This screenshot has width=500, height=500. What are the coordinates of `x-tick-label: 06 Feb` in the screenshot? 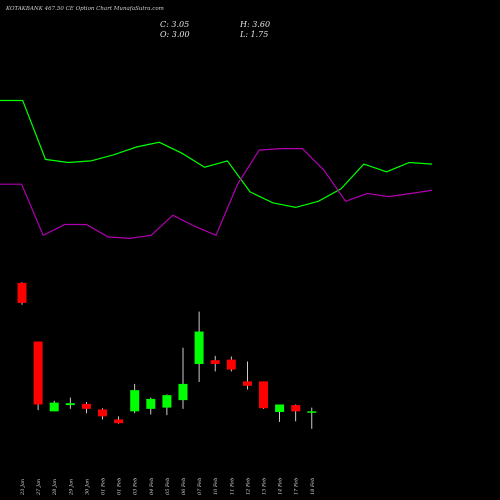 It's located at (184, 486).